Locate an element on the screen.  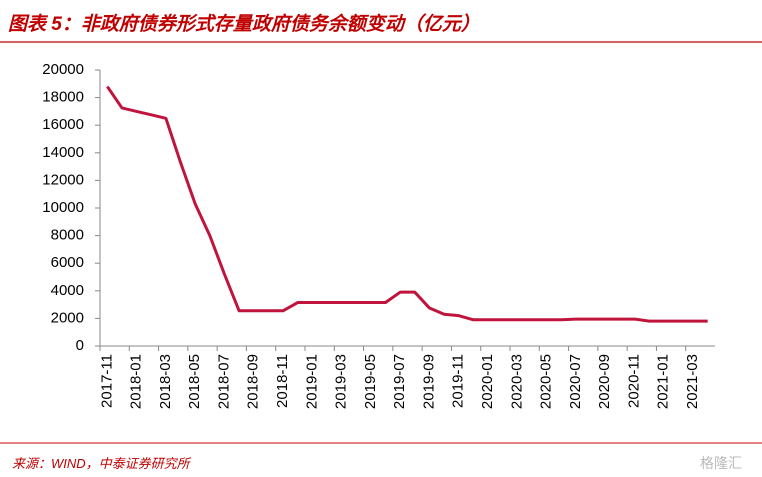
x-tick-label: 2018-01 is located at coordinates (136, 381).